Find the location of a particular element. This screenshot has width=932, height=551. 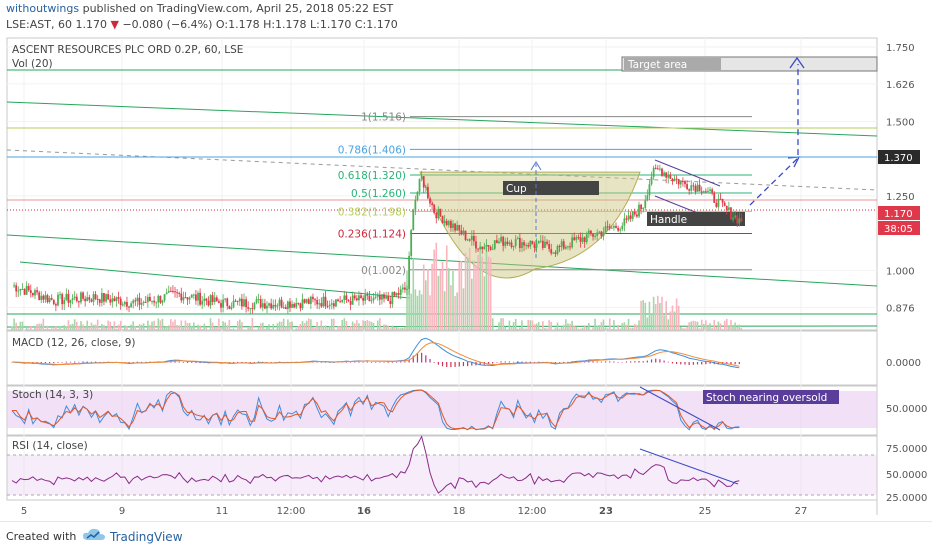

x-tick-label: 9 is located at coordinates (122, 511).